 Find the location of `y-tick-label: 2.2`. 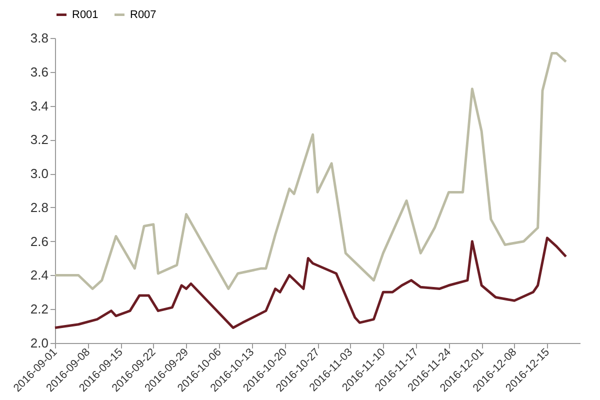

y-tick-label: 2.2 is located at coordinates (39, 309).